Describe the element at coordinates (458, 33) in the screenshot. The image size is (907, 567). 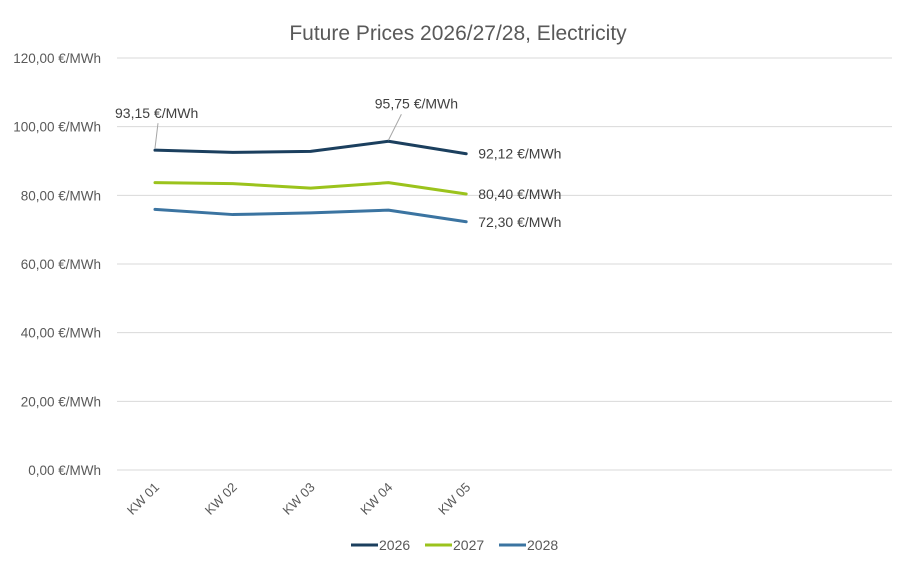
I see `chart-title: Future Prices 2026/27/28, Electricity` at that location.